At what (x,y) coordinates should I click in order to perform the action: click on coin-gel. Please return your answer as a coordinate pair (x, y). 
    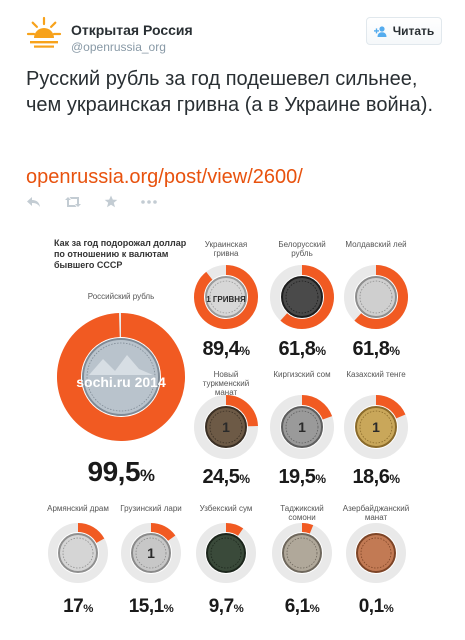
    Looking at the image, I should click on (151, 553).